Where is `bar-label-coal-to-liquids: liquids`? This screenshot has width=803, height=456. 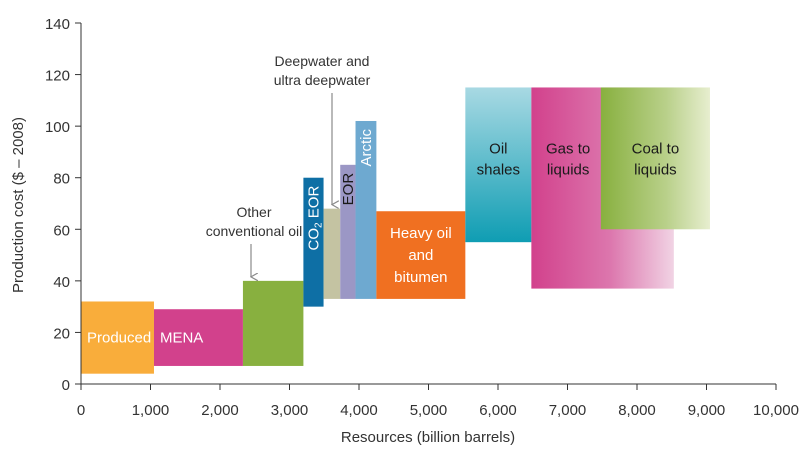
bar-label-coal-to-liquids: liquids is located at coordinates (655, 169).